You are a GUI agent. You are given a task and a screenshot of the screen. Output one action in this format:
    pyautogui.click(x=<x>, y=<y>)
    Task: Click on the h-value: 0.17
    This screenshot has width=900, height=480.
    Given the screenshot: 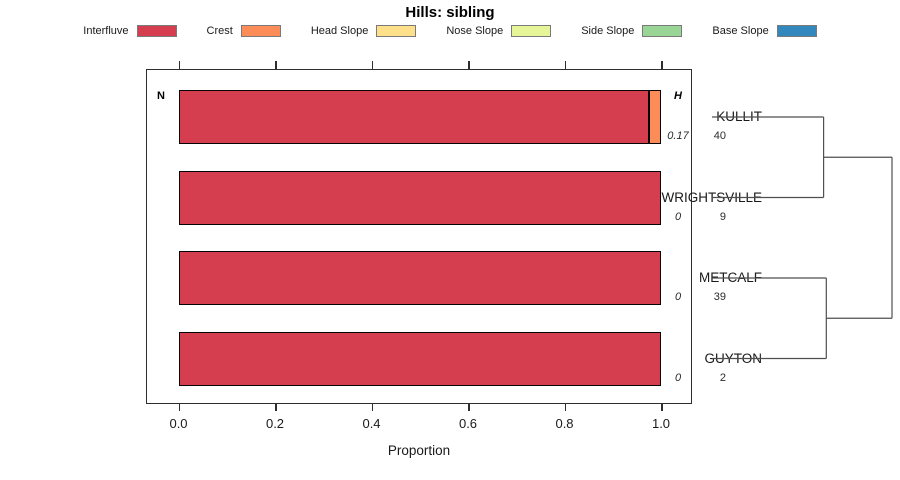 What is the action you would take?
    pyautogui.click(x=678, y=136)
    